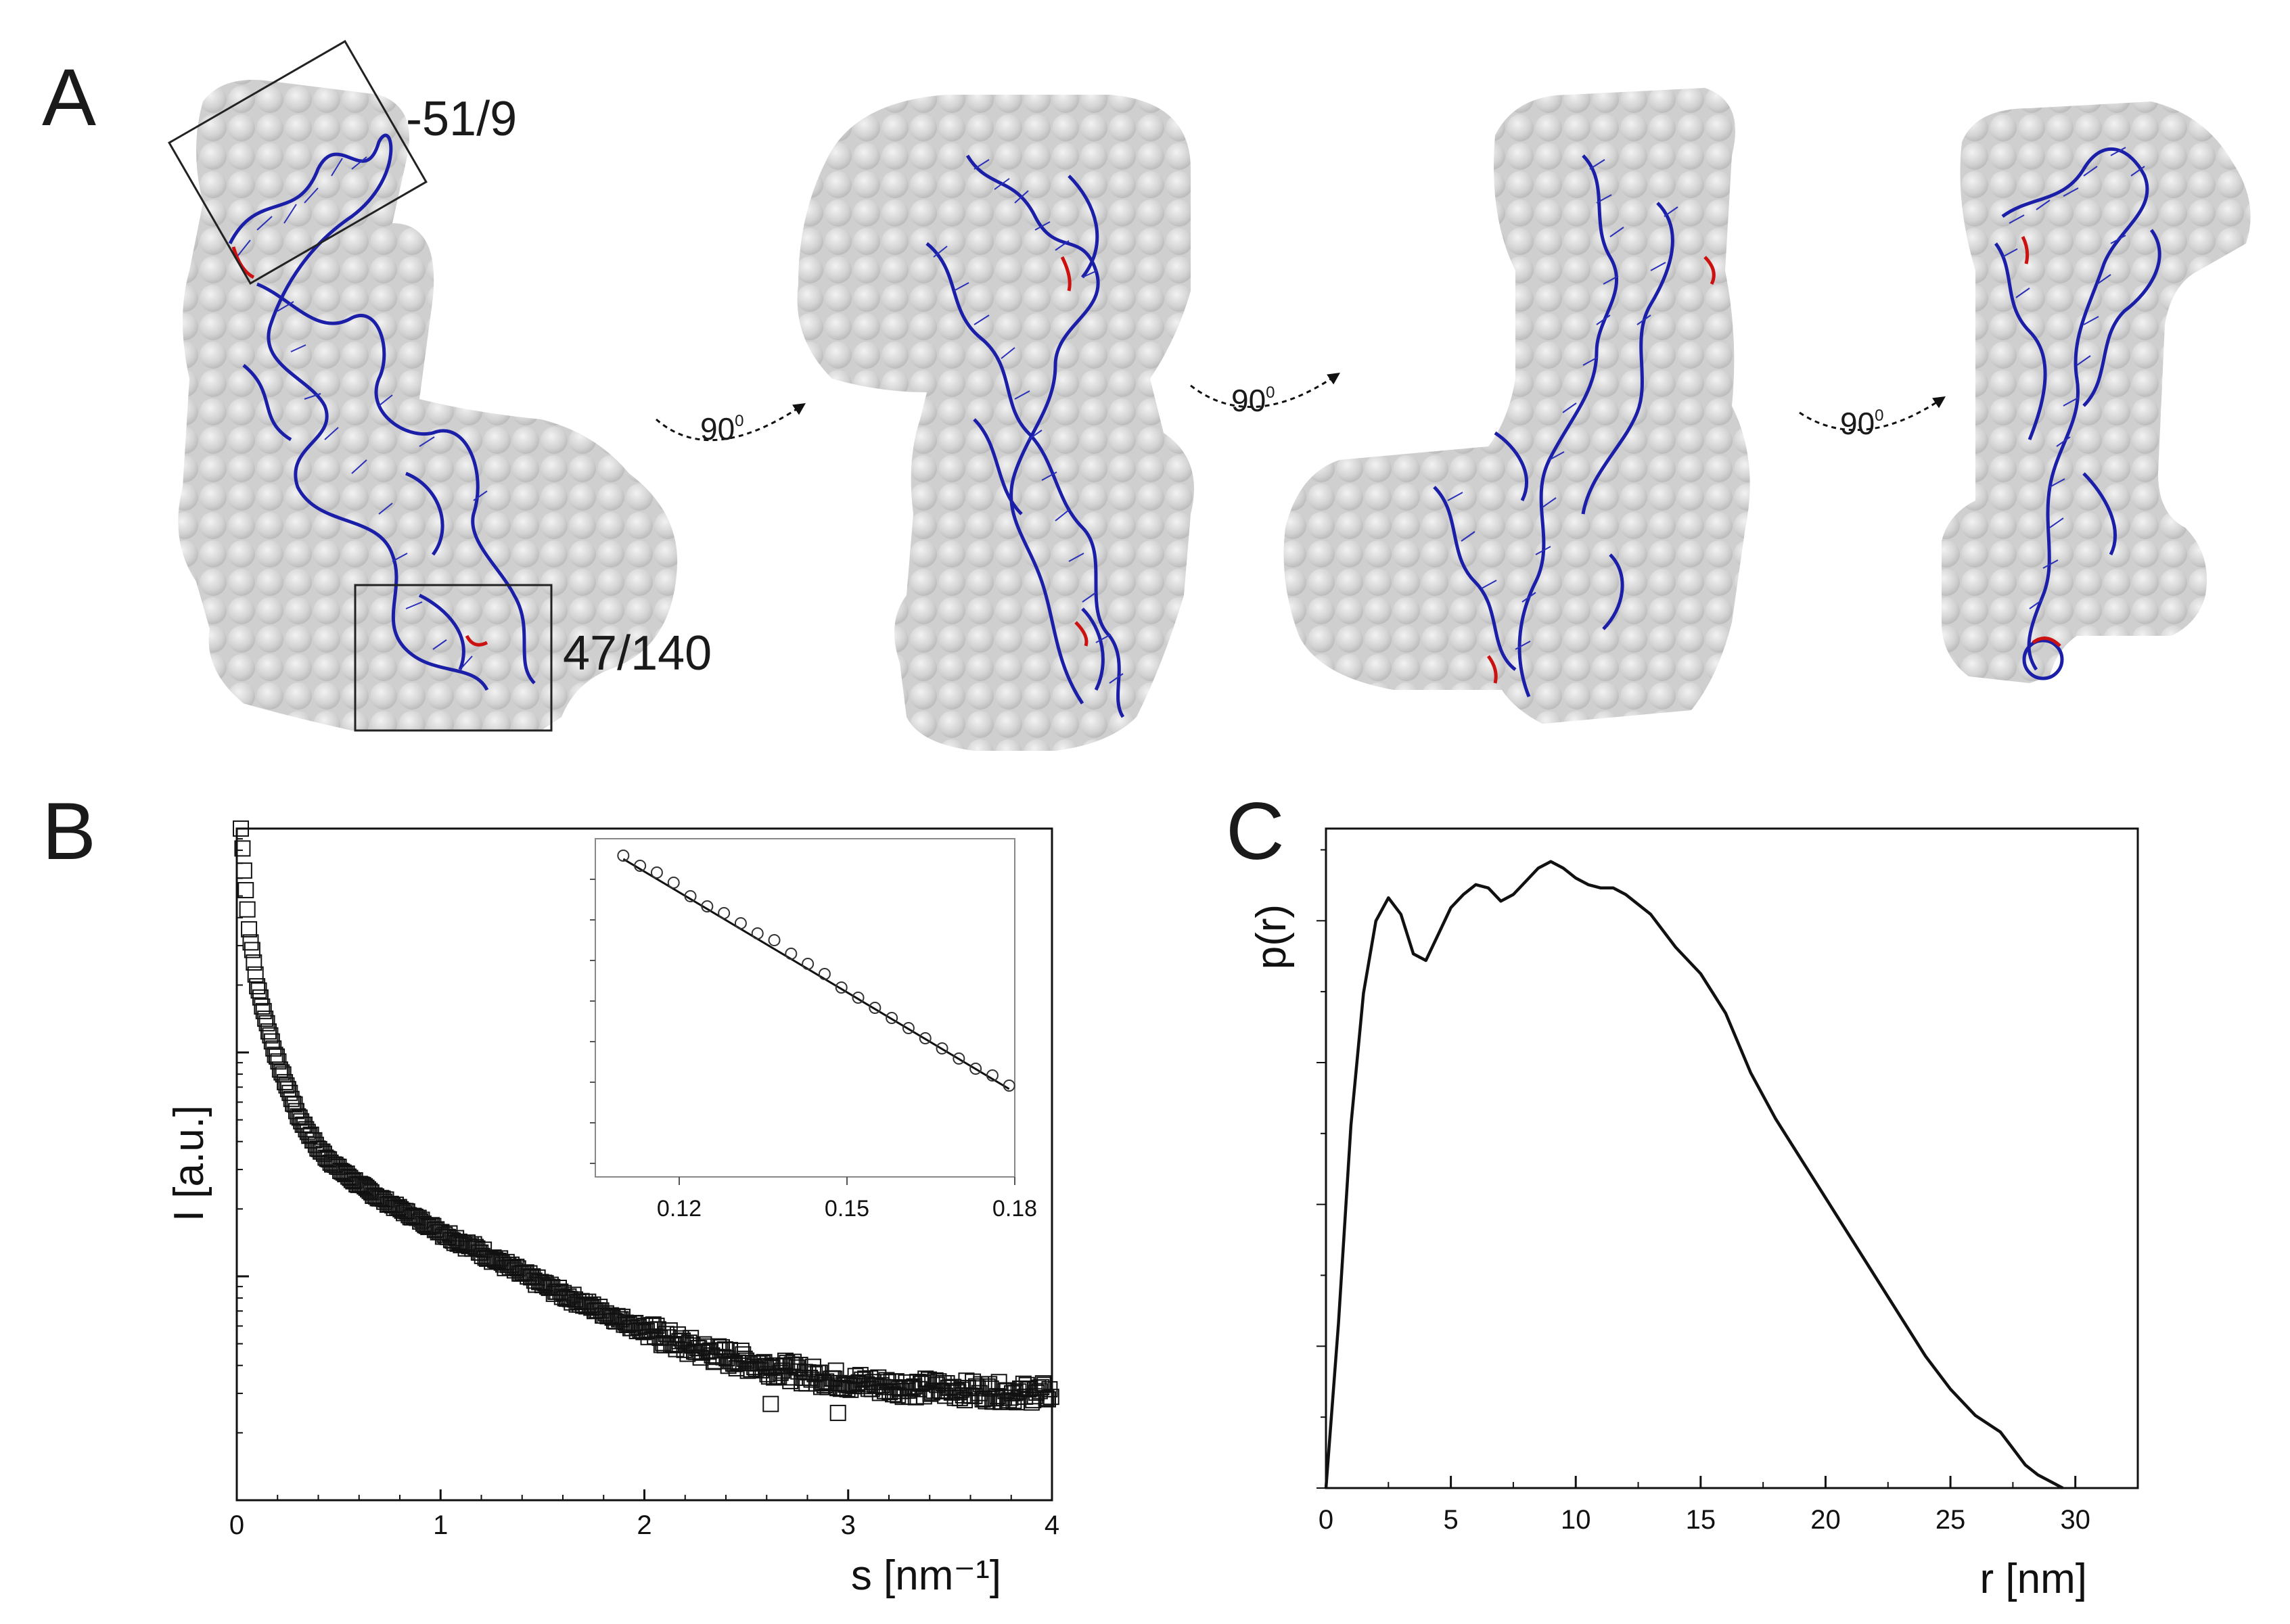  I want to click on x-tick-label: 25, so click(1951, 1520).